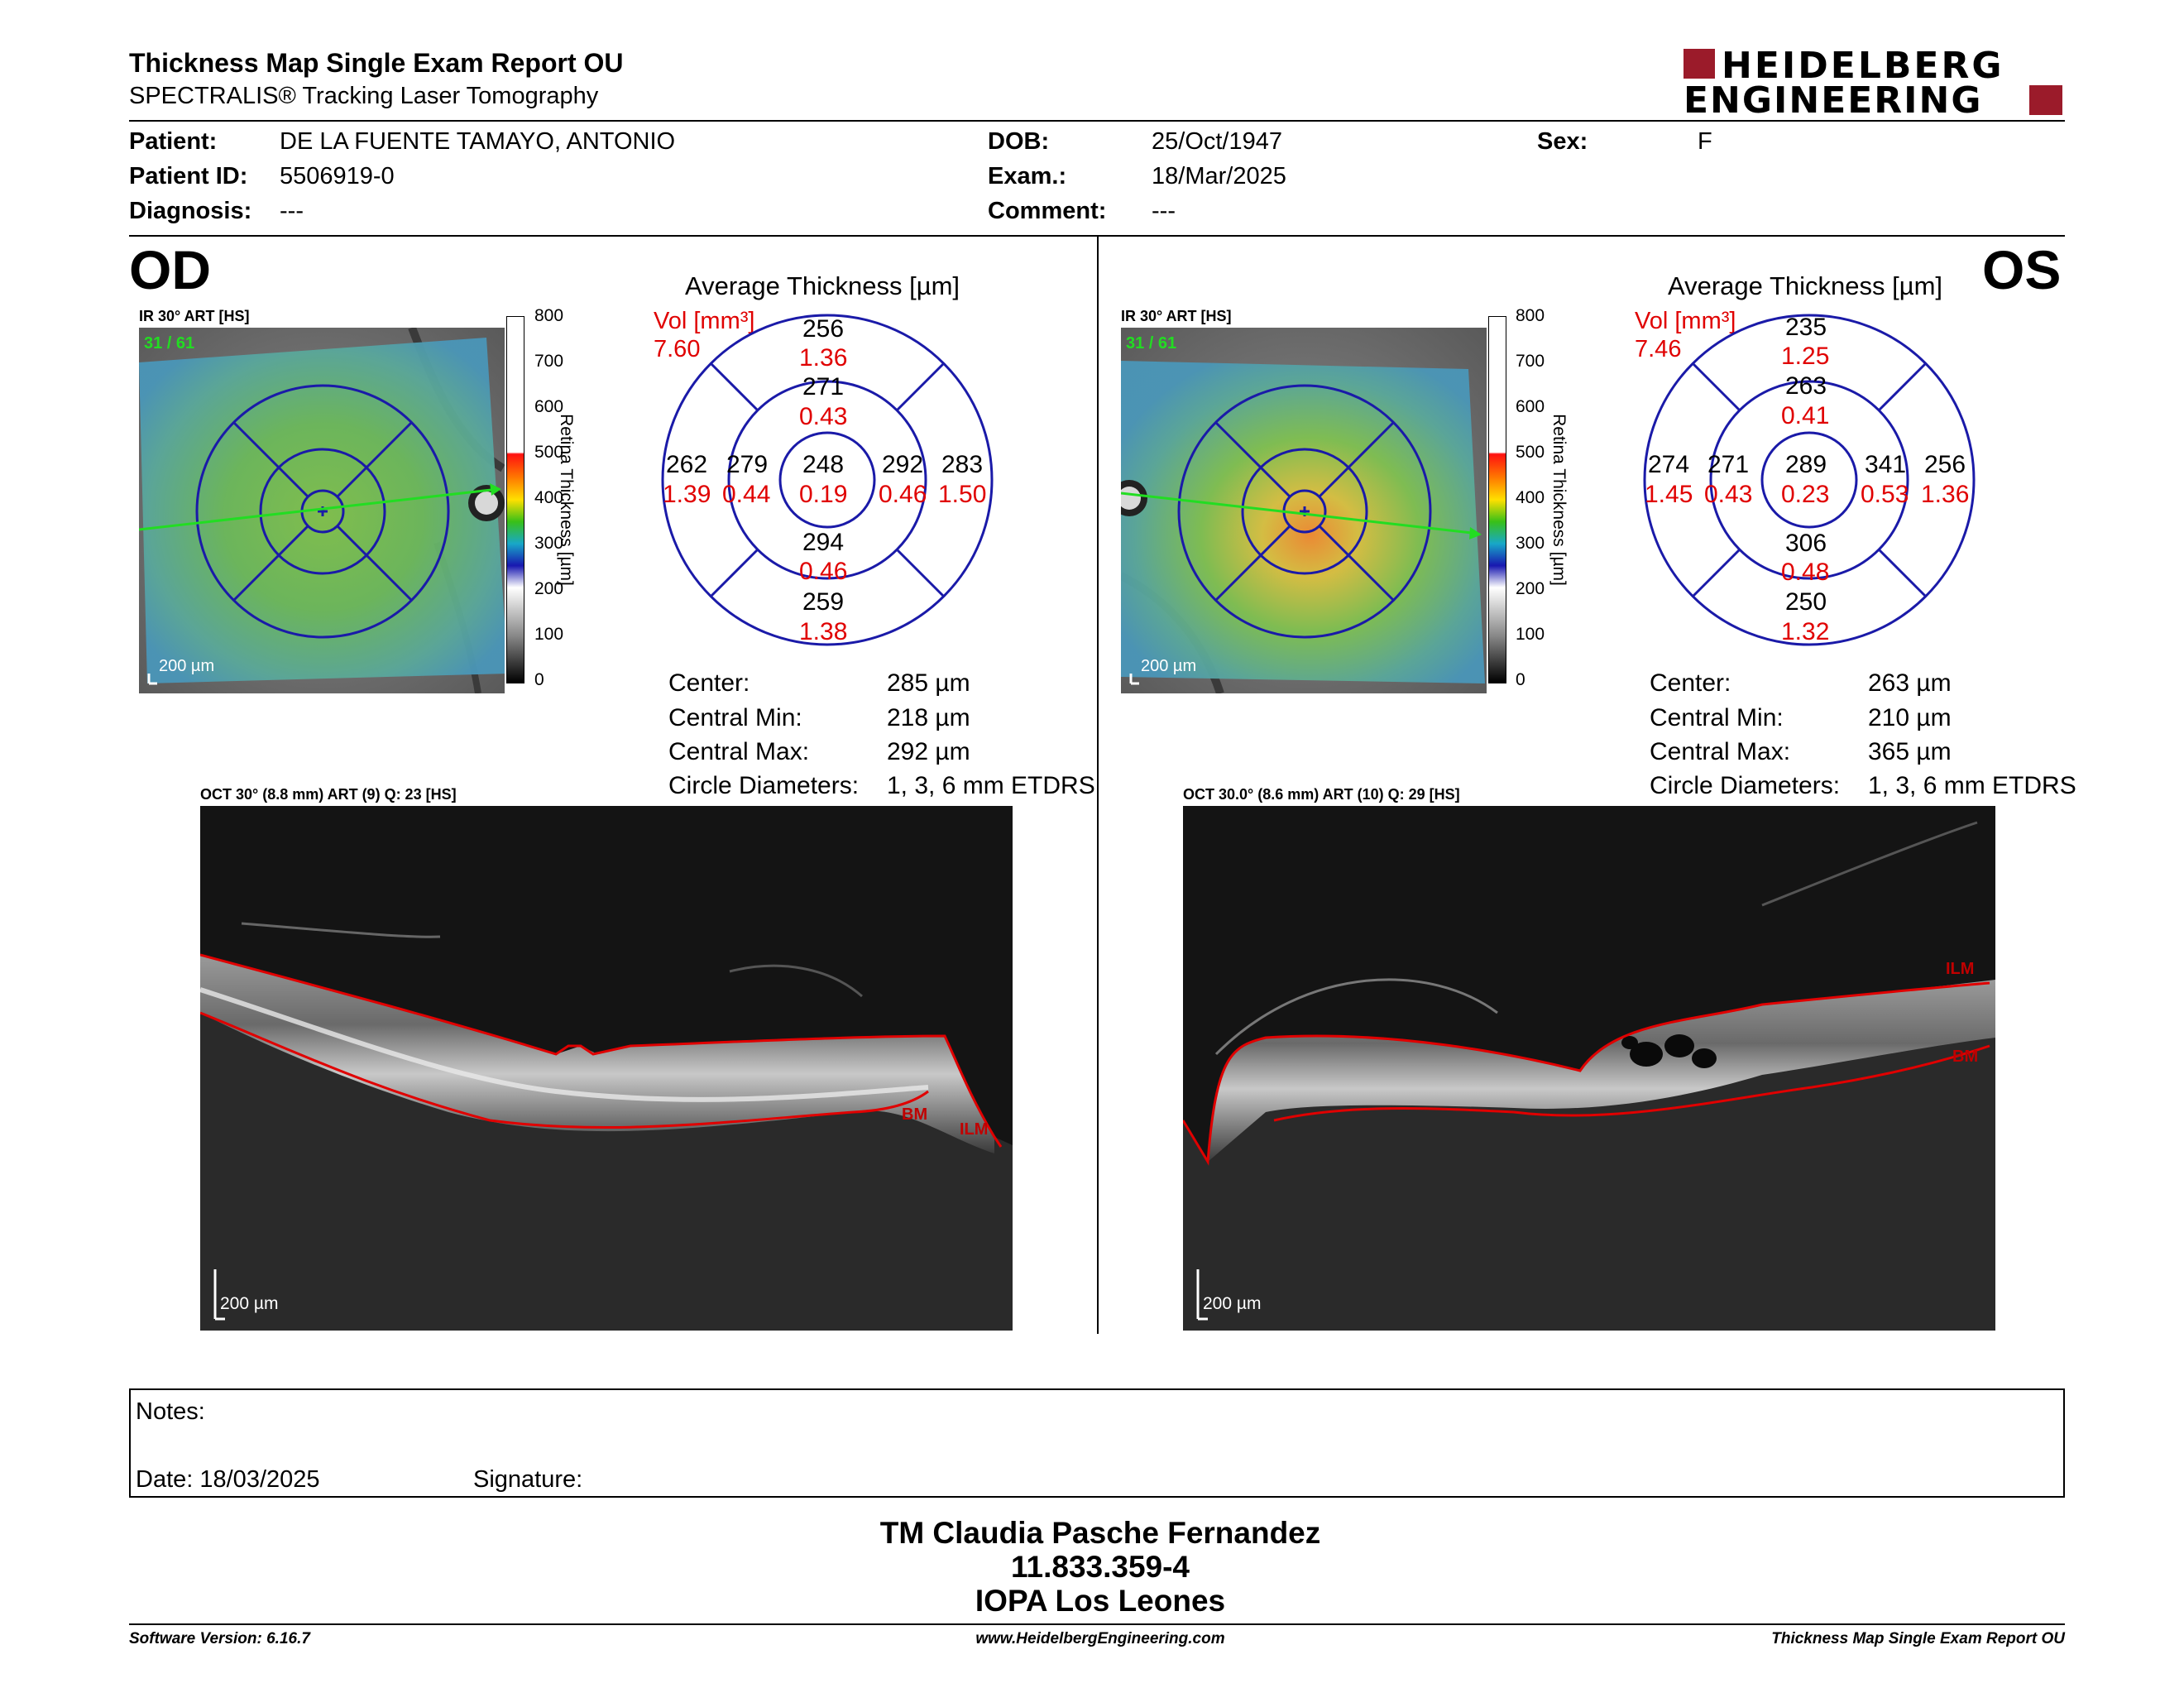 Image resolution: width=2184 pixels, height=1688 pixels. Describe the element at coordinates (822, 285) in the screenshot. I see `od-avg-title: Average Thickness [µm]` at that location.